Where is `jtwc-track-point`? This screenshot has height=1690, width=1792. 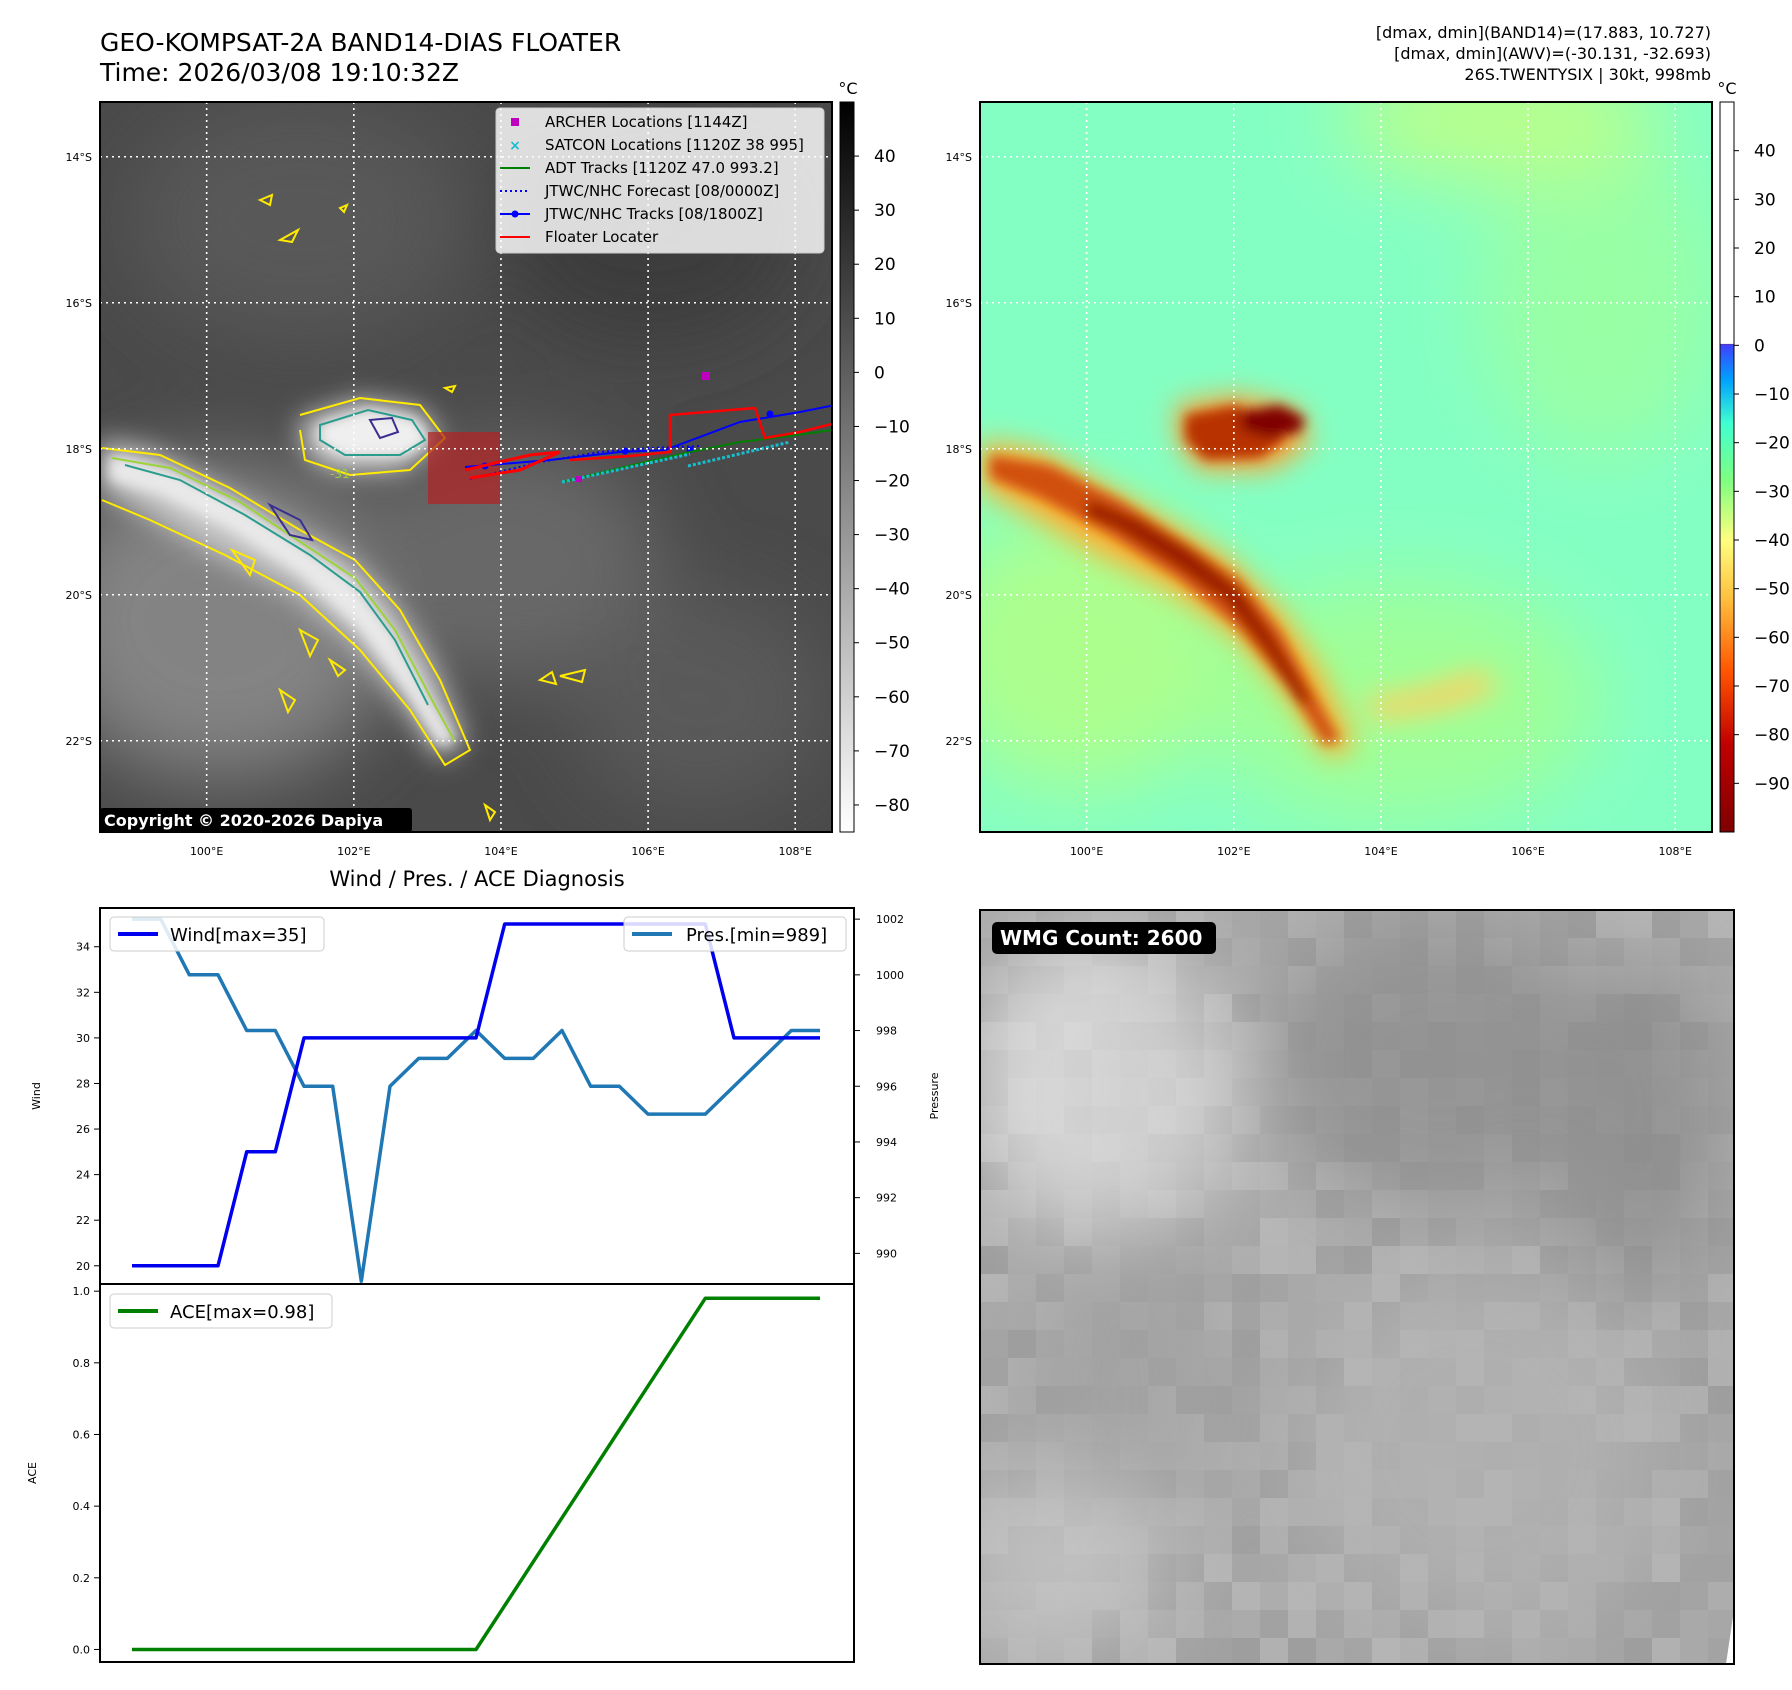 jtwc-track-point is located at coordinates (770, 414).